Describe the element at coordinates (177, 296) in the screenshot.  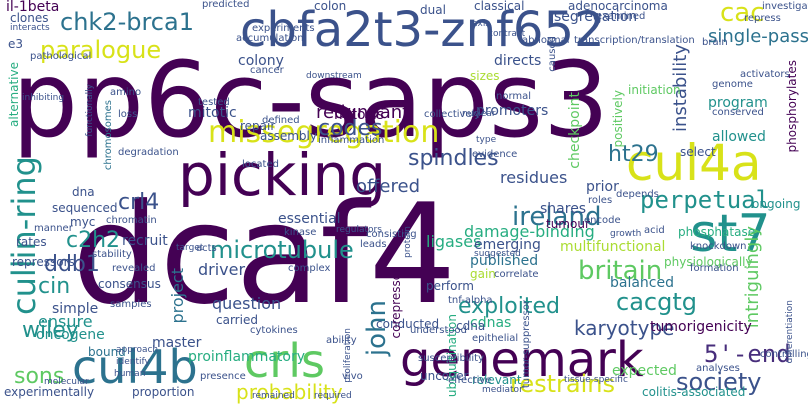
I see `word-project: project` at that location.